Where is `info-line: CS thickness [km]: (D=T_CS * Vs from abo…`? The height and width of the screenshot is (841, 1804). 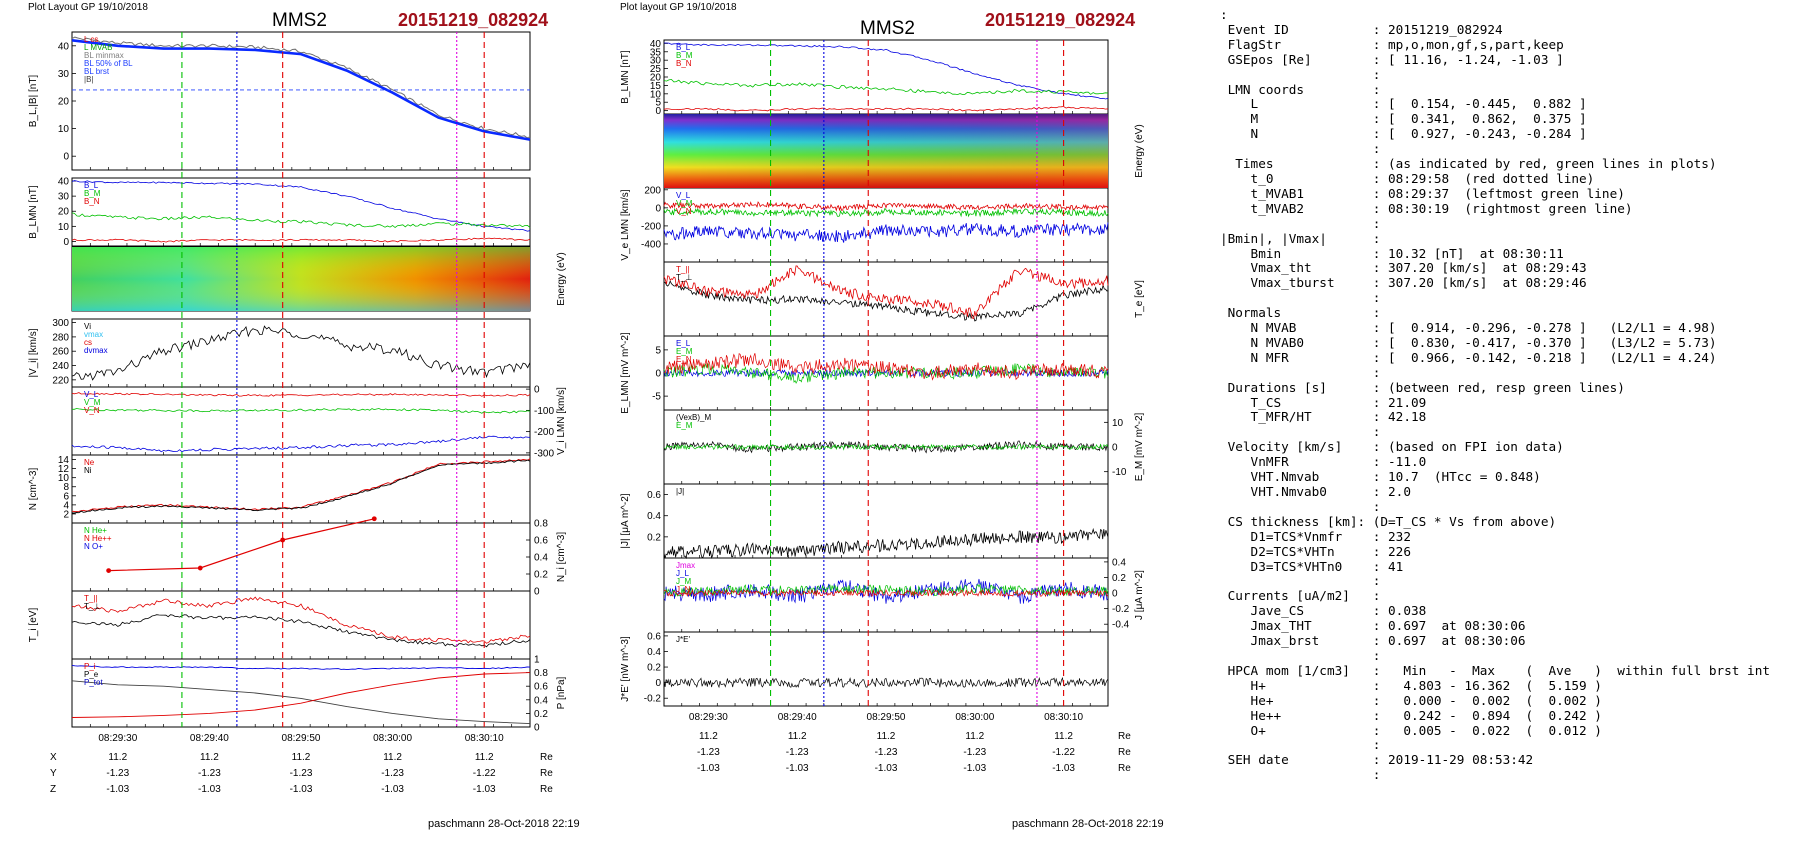
info-line: CS thickness [km]: (D=T_CS * Vs from abo… is located at coordinates (1388, 521).